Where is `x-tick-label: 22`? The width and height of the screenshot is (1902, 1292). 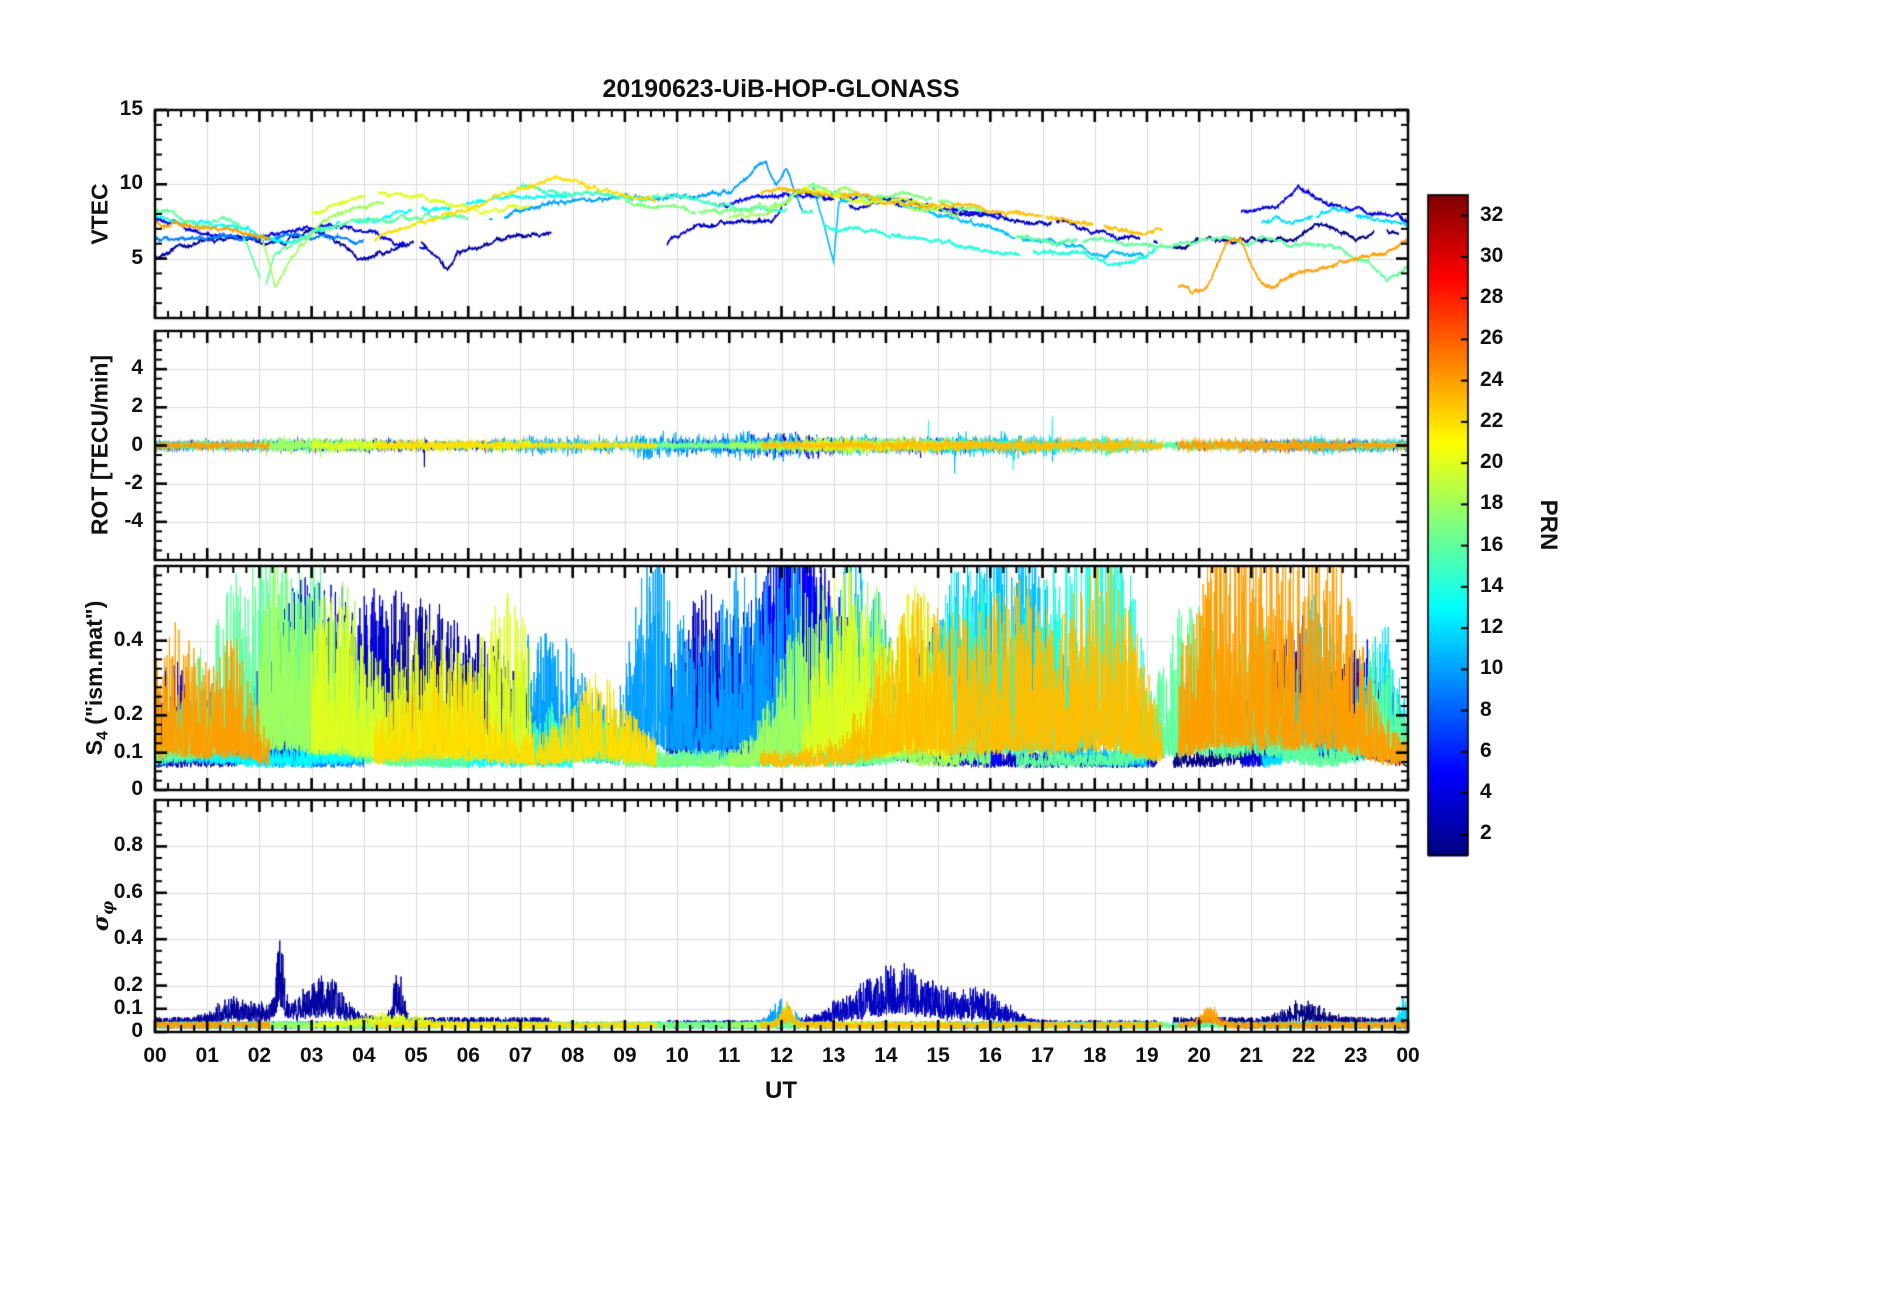
x-tick-label: 22 is located at coordinates (1303, 1055).